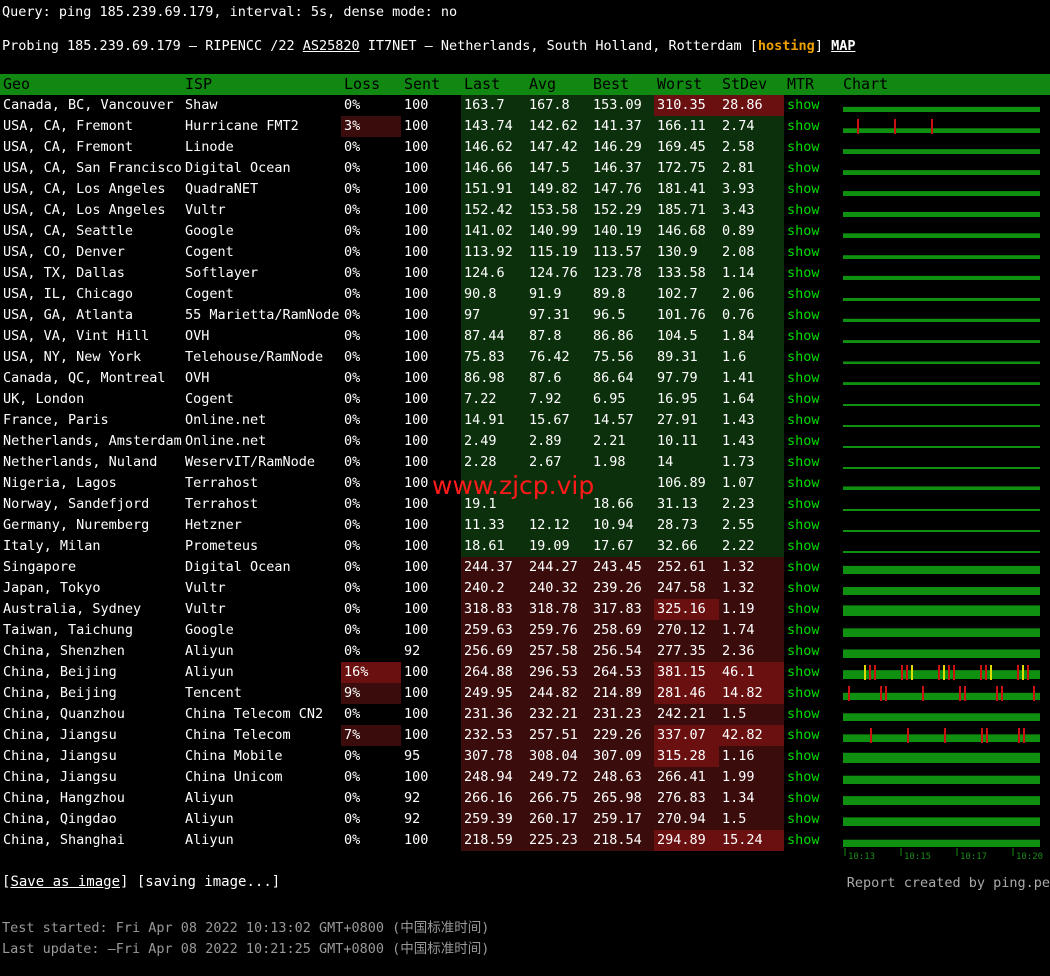 The width and height of the screenshot is (1050, 976). I want to click on cell-worst: 310.35, so click(686, 105).